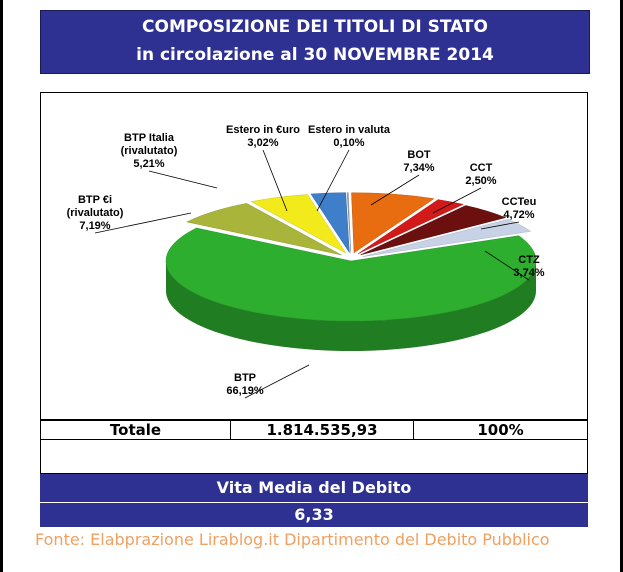  Describe the element at coordinates (245, 391) in the screenshot. I see `slice-label-text: 66,19%` at that location.